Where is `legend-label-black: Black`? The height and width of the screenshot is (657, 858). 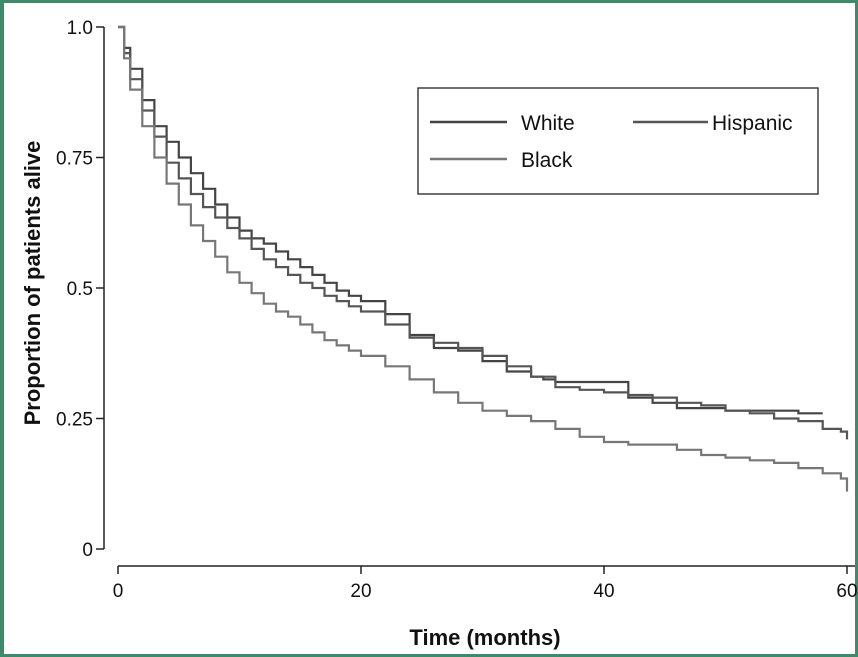 legend-label-black: Black is located at coordinates (547, 160).